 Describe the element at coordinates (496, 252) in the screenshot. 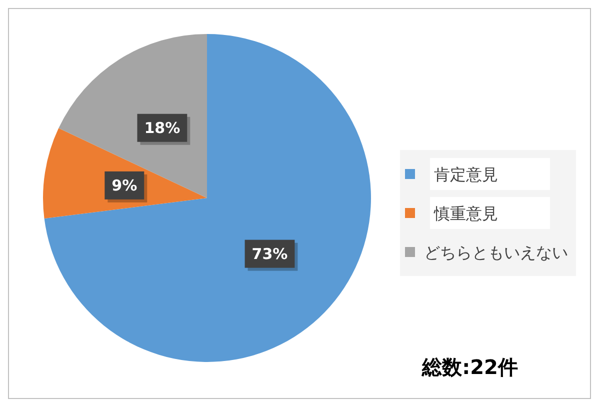

I see `legend-label: どちらともいえない` at that location.